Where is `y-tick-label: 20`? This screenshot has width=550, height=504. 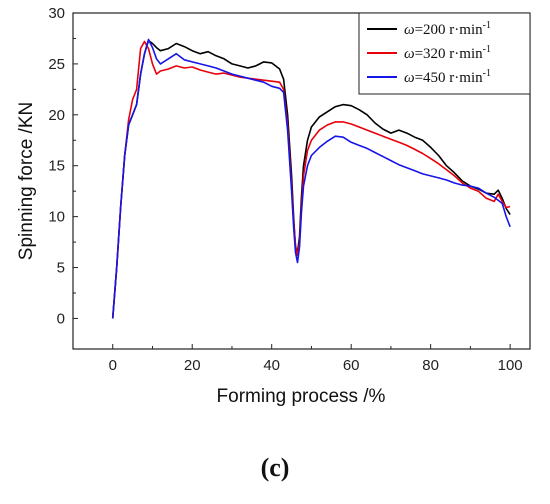 y-tick-label: 20 is located at coordinates (56, 115).